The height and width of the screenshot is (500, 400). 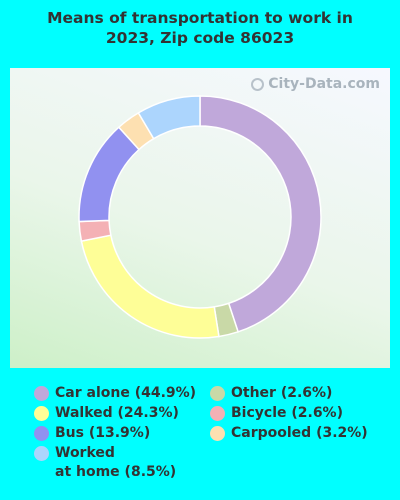 I want to click on legend-item-car-alone: Car alone (44.9%), so click(x=115, y=393).